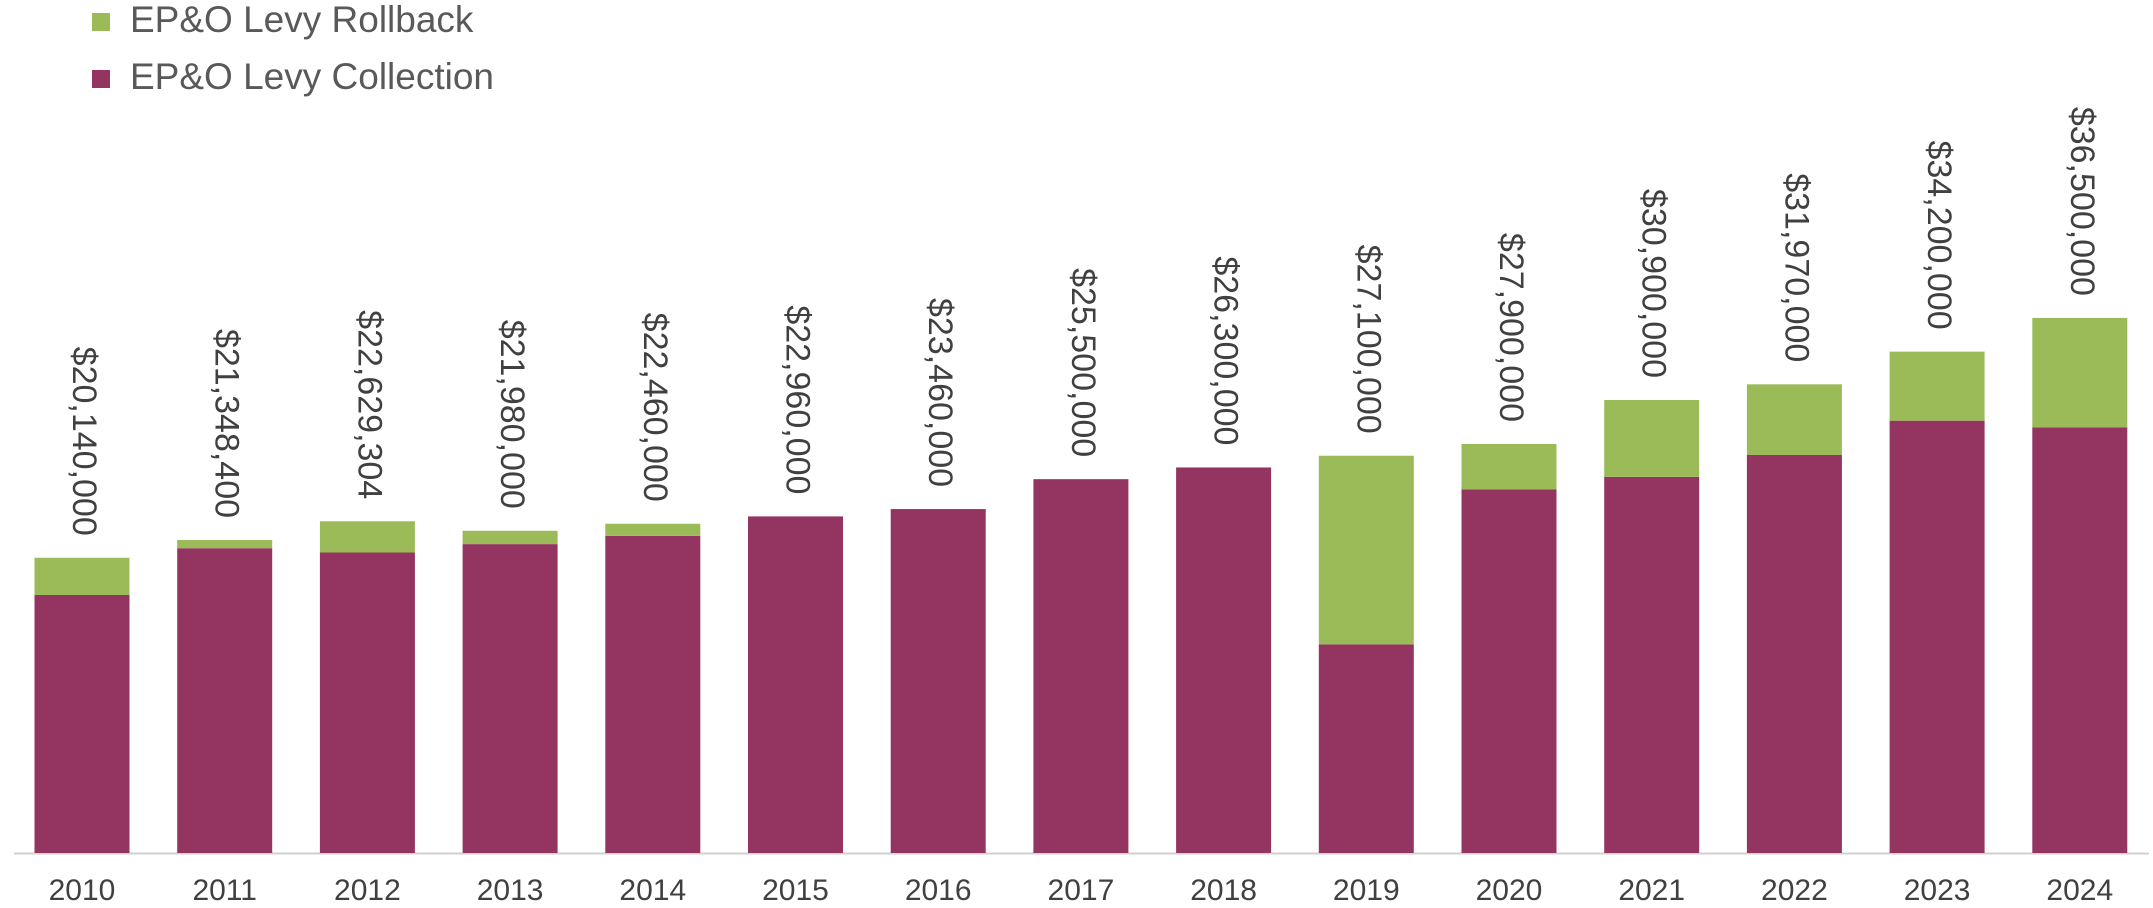 The image size is (2153, 908). I want to click on total-label: $27,900,000, so click(1511, 327).